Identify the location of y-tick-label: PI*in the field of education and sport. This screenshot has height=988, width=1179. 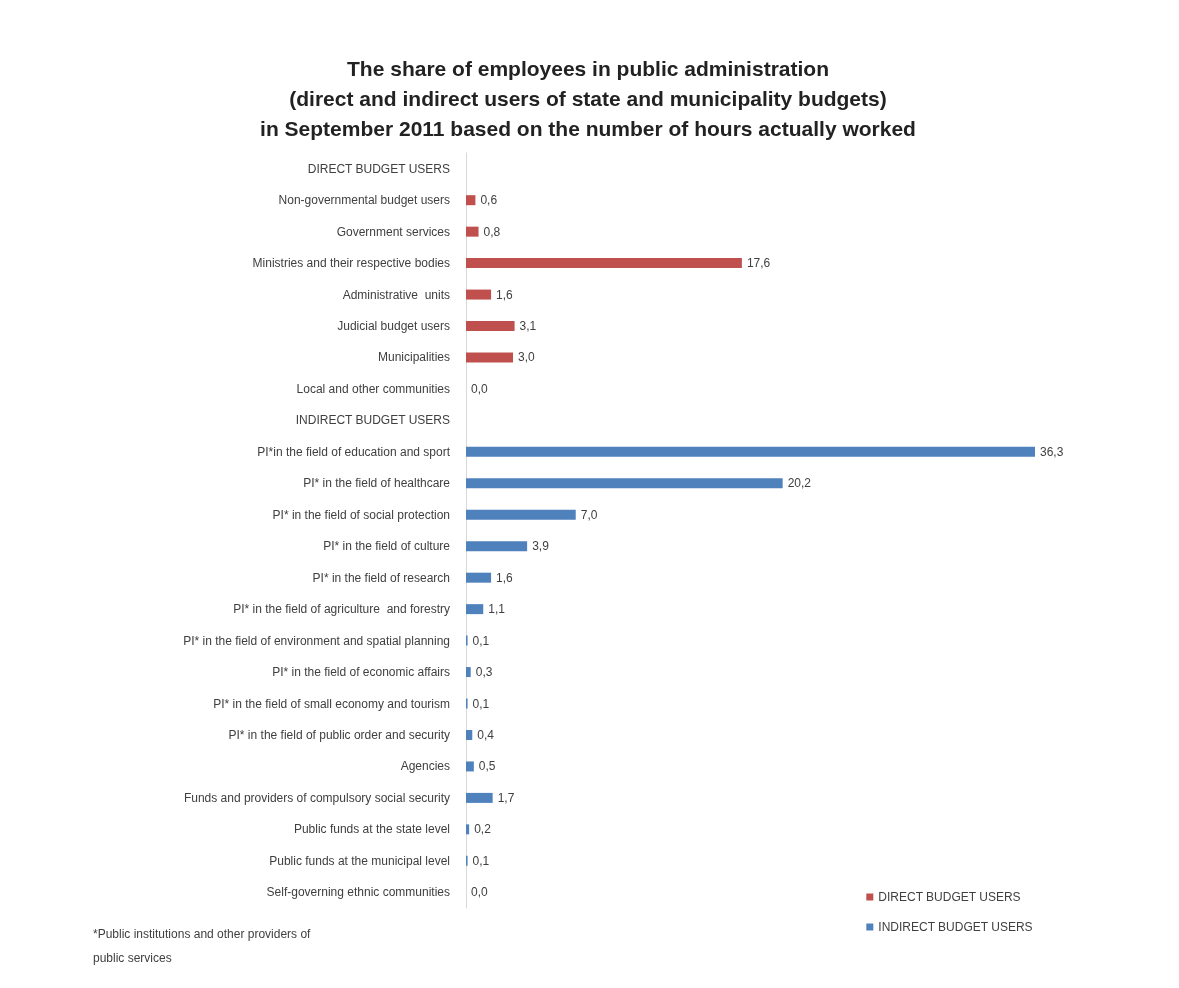
(354, 451).